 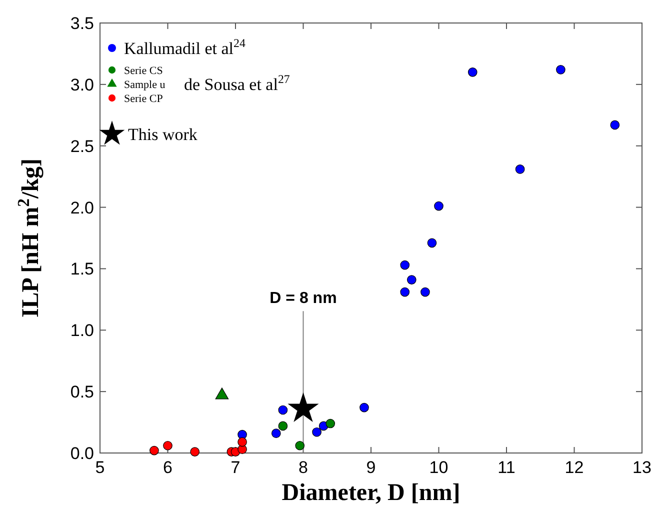 What do you see at coordinates (303, 299) in the screenshot?
I see `ref-line-label: D = 8 nm` at bounding box center [303, 299].